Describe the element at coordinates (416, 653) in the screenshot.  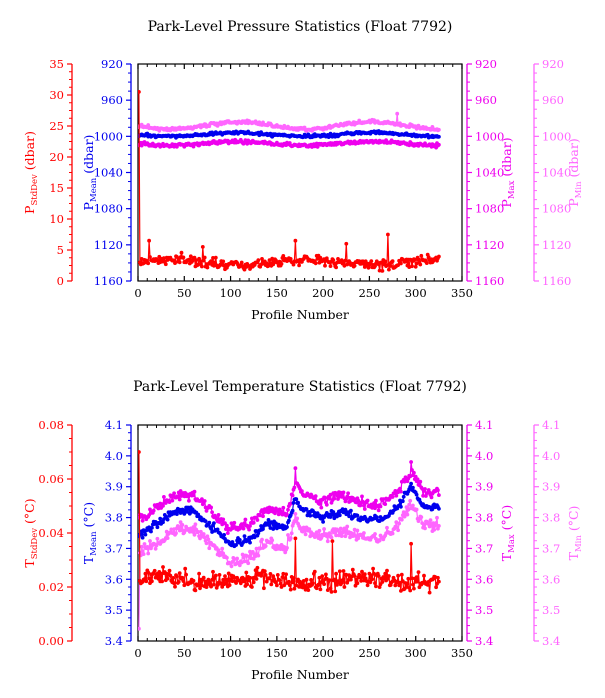
I see `x-tick-label: 300` at that location.